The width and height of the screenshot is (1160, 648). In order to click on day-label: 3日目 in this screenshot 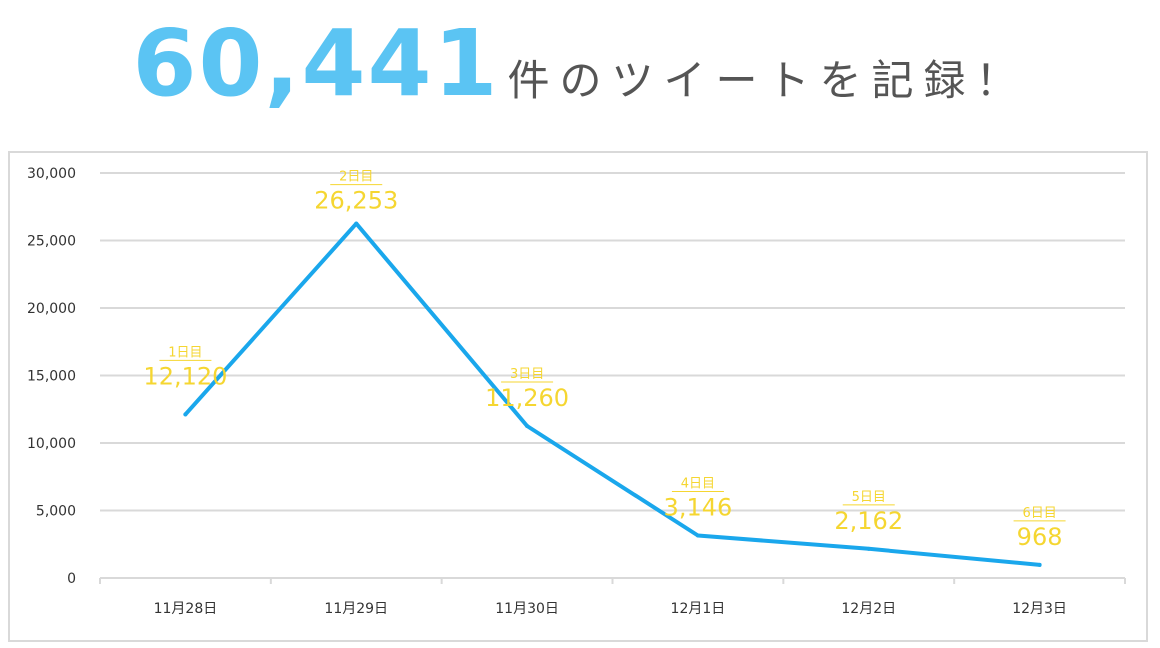, I will do `click(527, 374)`.